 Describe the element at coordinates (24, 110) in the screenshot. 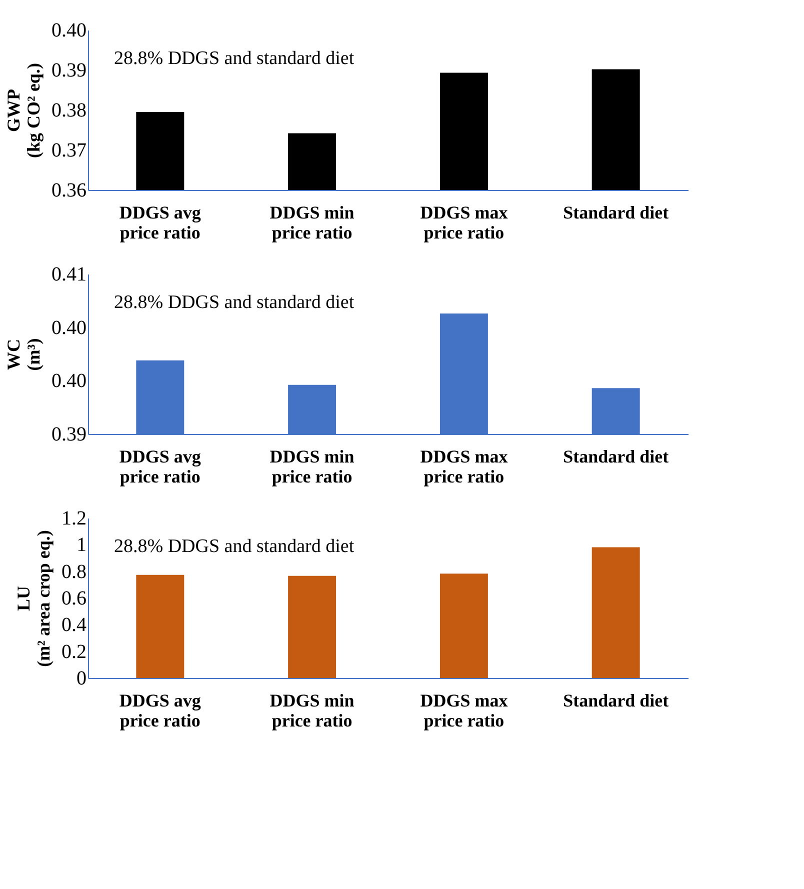

I see `y-axis-title: GWP (kg CO² eq.)` at that location.